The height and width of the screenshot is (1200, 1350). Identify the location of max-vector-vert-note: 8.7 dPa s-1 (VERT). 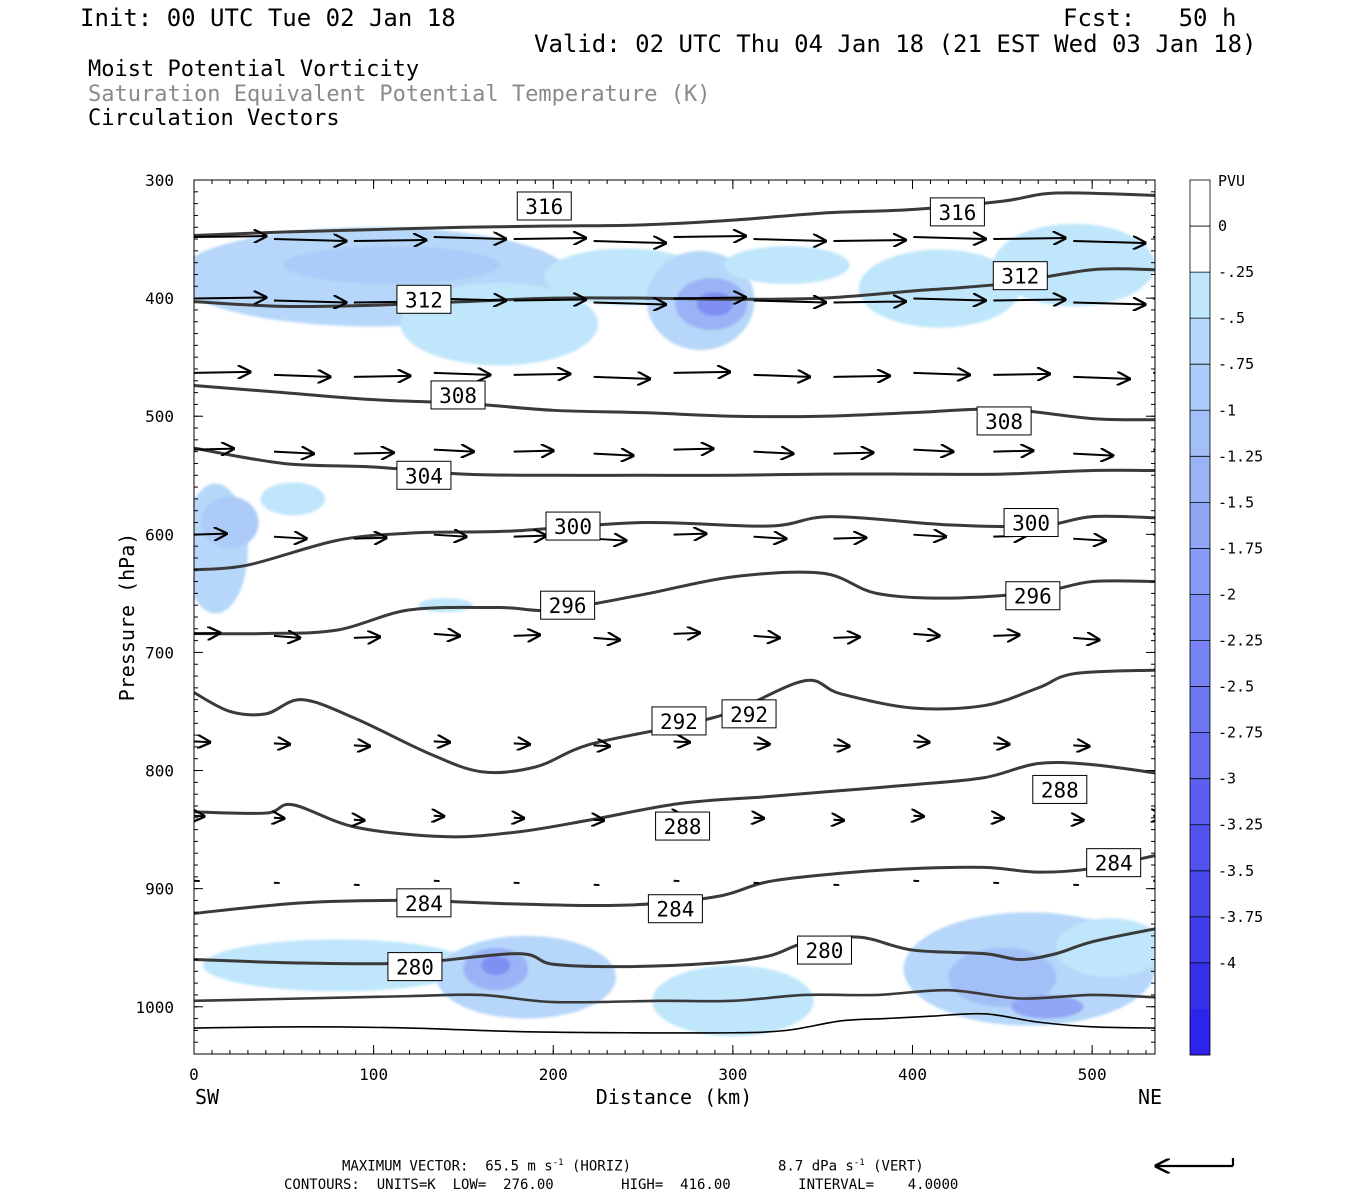
(851, 1166).